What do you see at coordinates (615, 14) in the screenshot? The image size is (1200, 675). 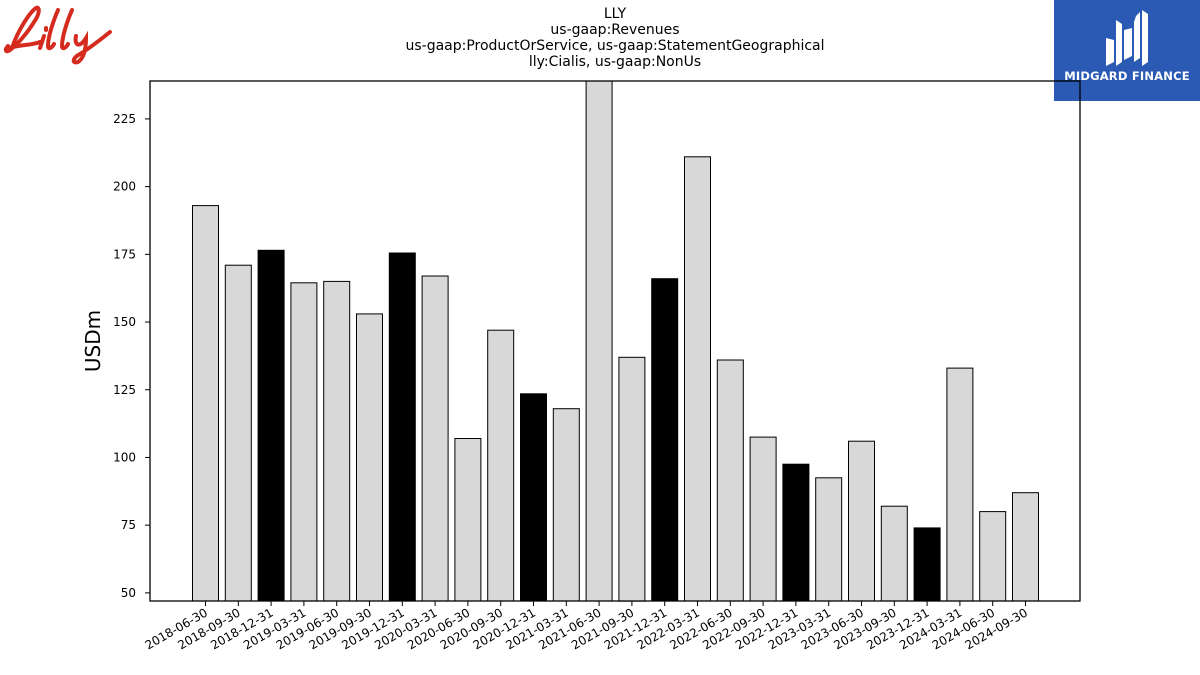 I see `title-line-ticker: LLY` at bounding box center [615, 14].